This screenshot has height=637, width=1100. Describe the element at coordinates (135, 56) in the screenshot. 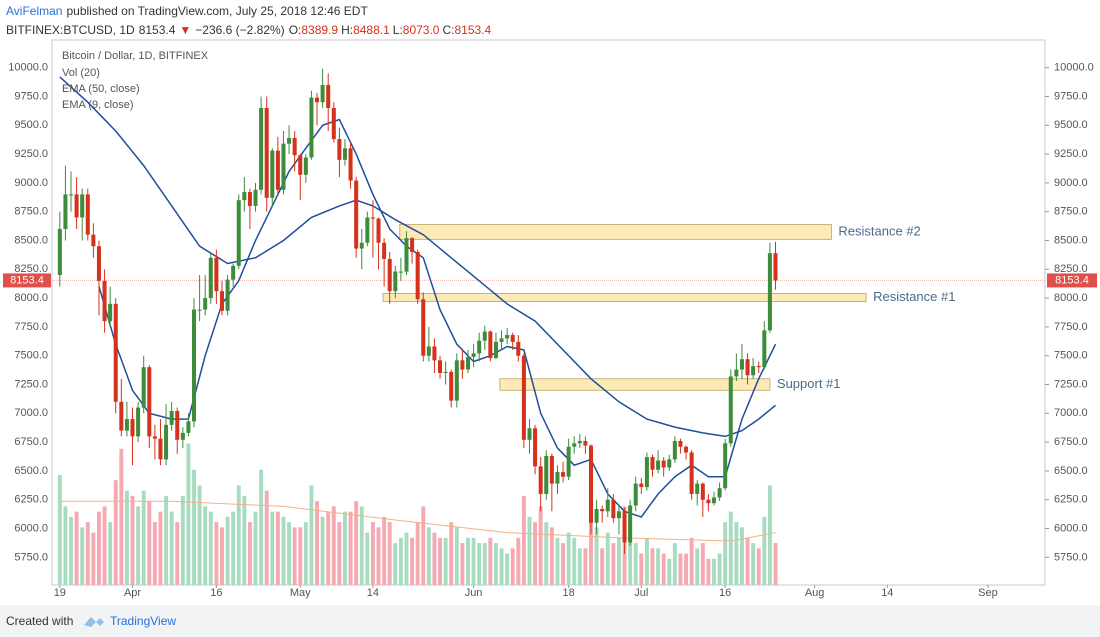

I see `chart-title: Bitcoin / Dollar, 1D, BITFINEX` at that location.